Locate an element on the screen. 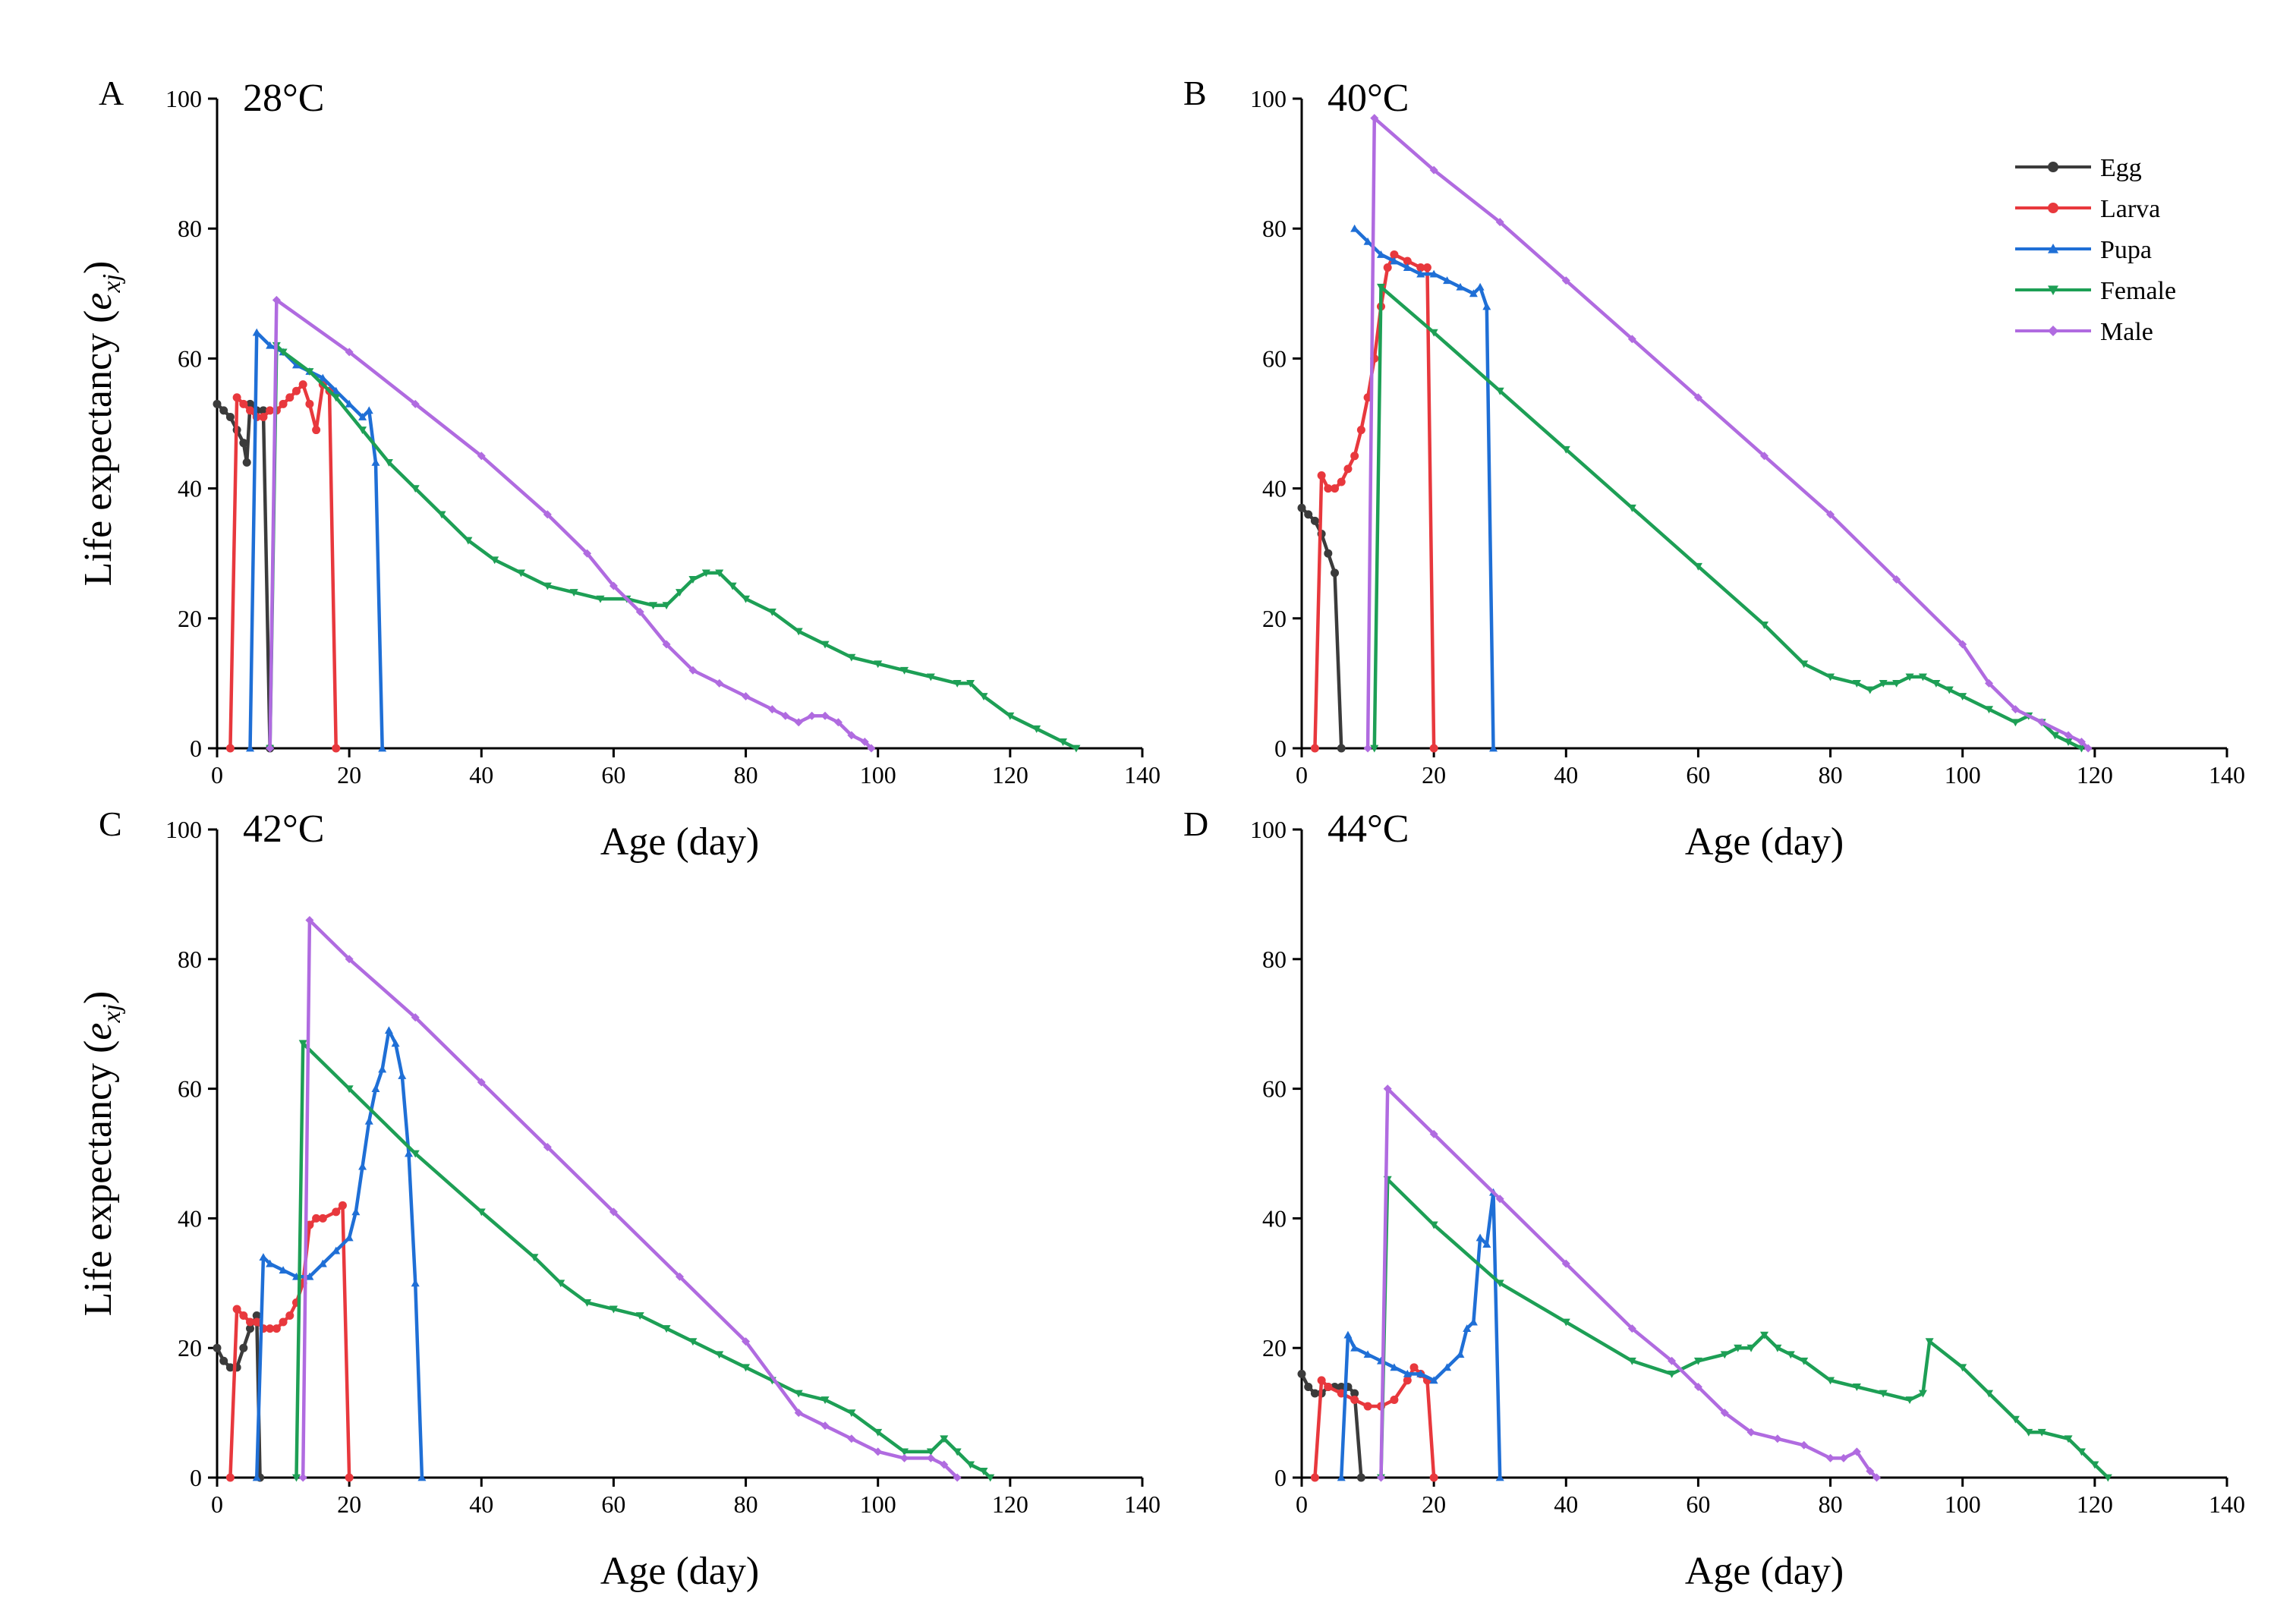 The image size is (2296, 1618). series-female is located at coordinates (673, 547).